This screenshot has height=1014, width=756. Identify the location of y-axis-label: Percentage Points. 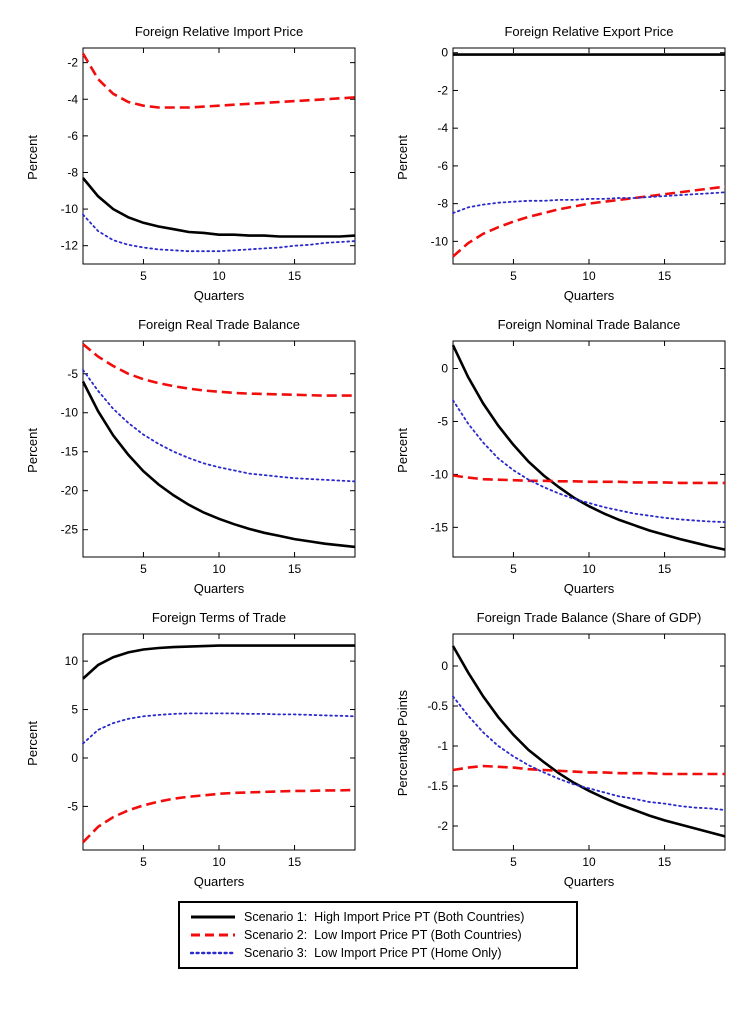
(402, 743).